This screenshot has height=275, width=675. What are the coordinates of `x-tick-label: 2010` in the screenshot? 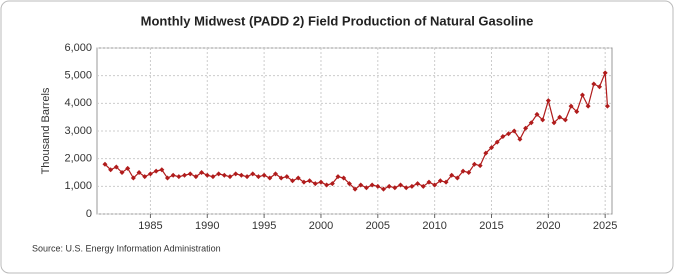 It's located at (434, 226).